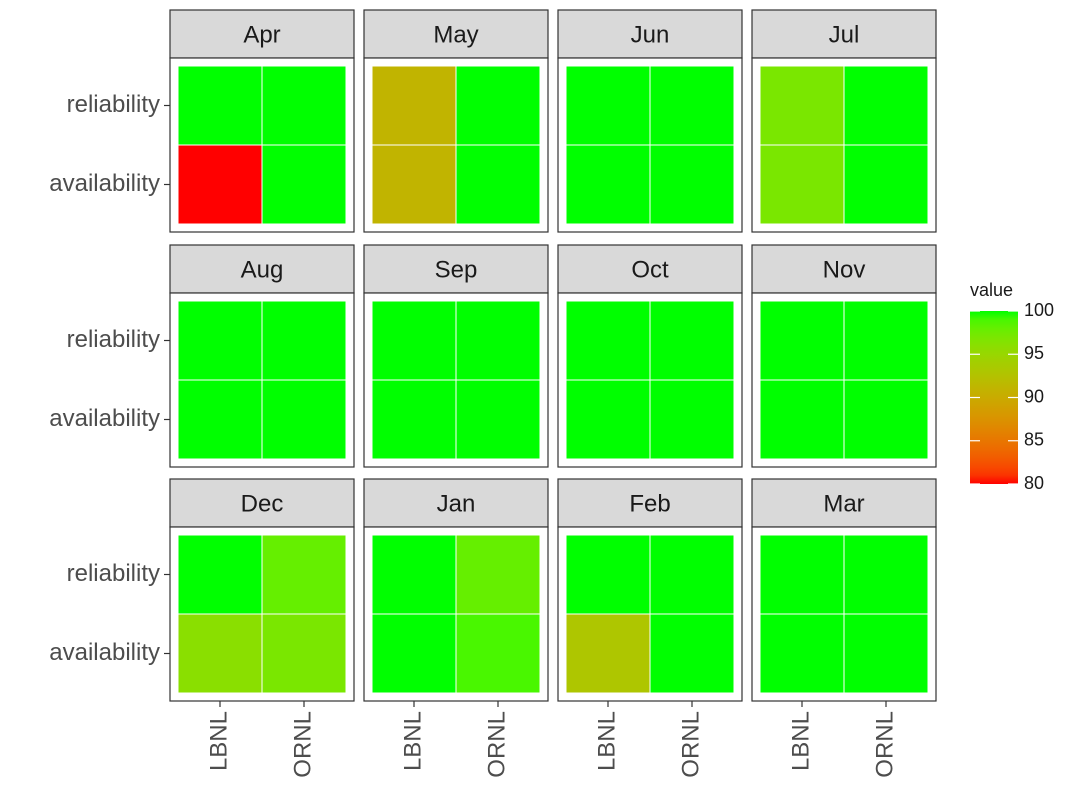  I want to click on strip-title: Jan, so click(456, 503).